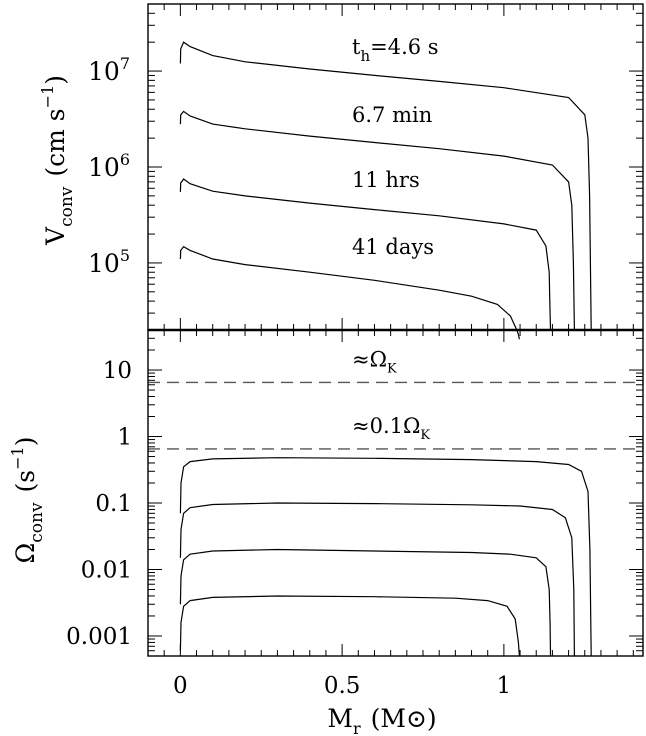 The height and width of the screenshot is (736, 646). I want to click on reference-label: ≈0.1ΩK, so click(391, 428).